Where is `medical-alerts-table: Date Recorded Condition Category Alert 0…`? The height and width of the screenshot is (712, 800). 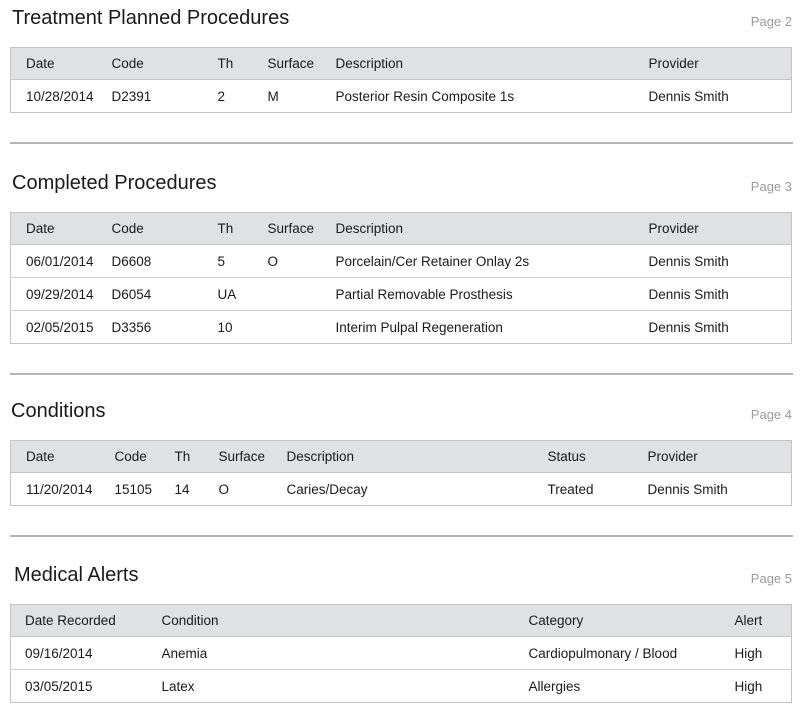
medical-alerts-table: Date Recorded Condition Category Alert 0… is located at coordinates (401, 653).